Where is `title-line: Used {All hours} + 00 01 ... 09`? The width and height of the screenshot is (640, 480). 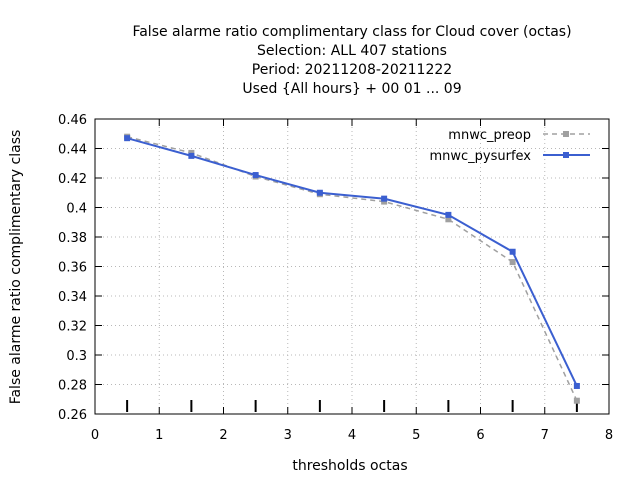
title-line: Used {All hours} + 00 01 ... 09 is located at coordinates (351, 89).